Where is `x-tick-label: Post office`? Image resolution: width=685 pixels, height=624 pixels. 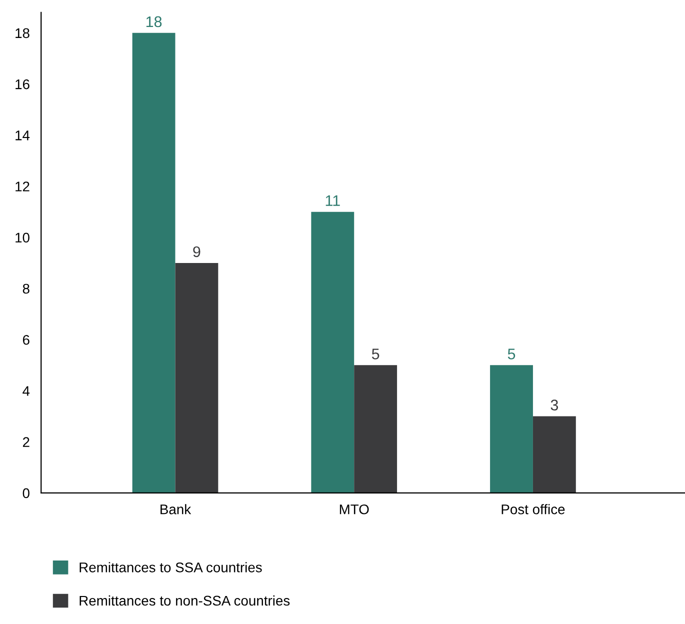
x-tick-label: Post office is located at coordinates (533, 509).